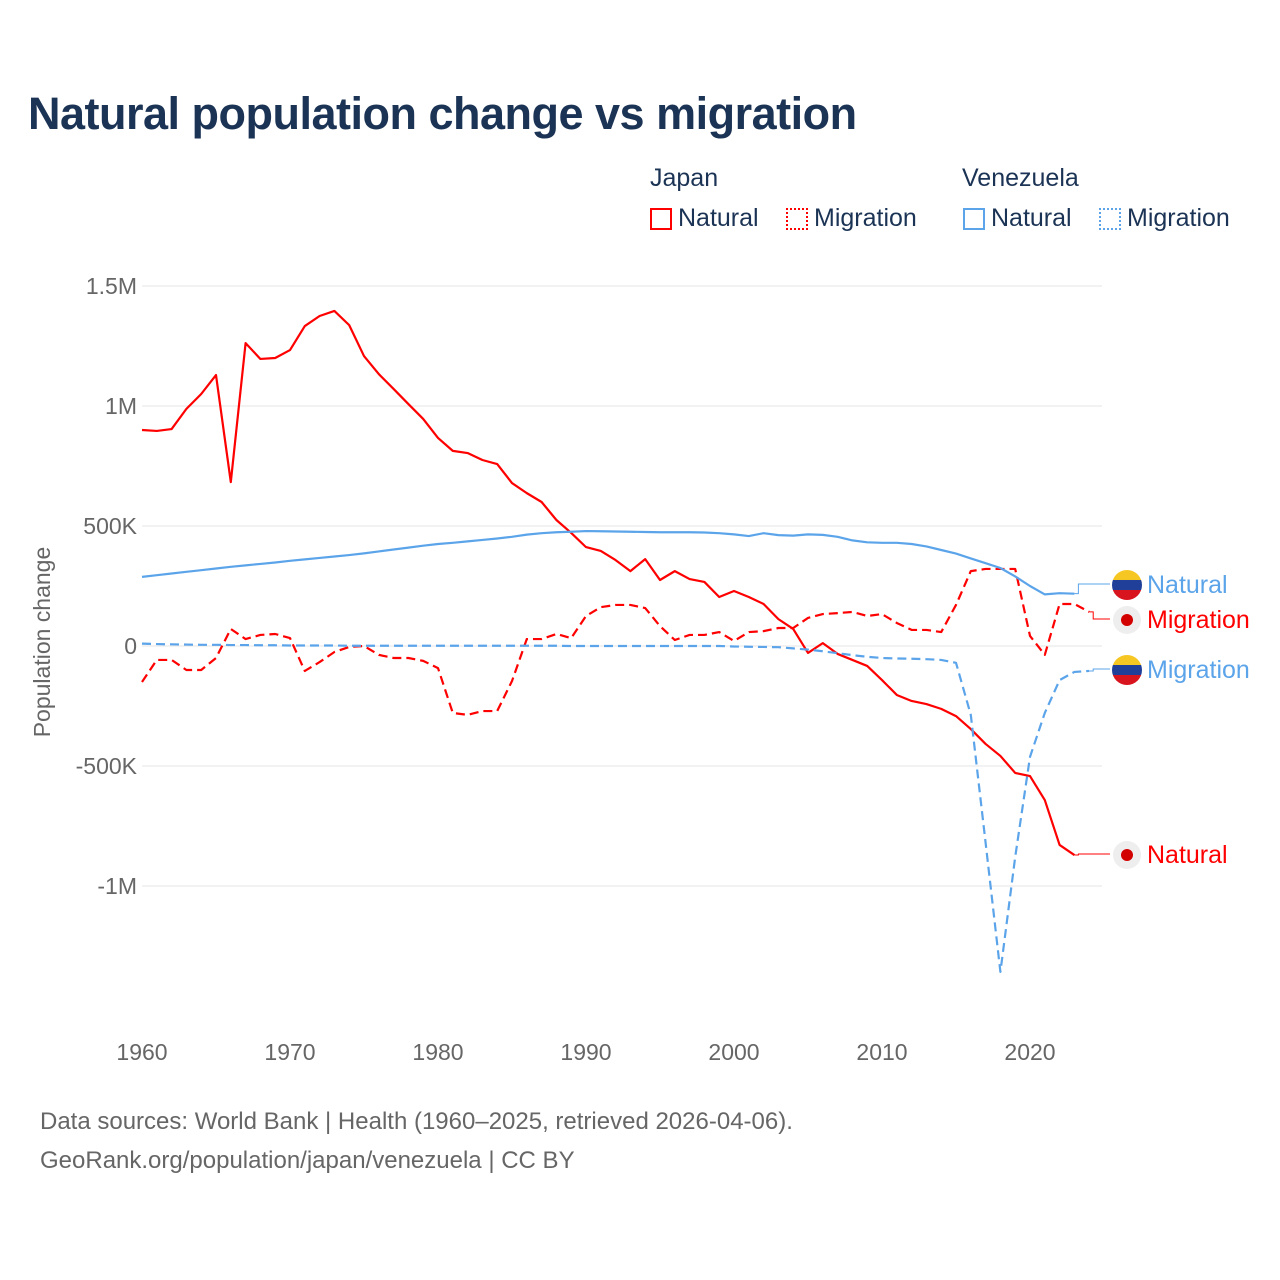 The image size is (1280, 1280). Describe the element at coordinates (437, 1052) in the screenshot. I see `x-tick-label: 1980` at that location.